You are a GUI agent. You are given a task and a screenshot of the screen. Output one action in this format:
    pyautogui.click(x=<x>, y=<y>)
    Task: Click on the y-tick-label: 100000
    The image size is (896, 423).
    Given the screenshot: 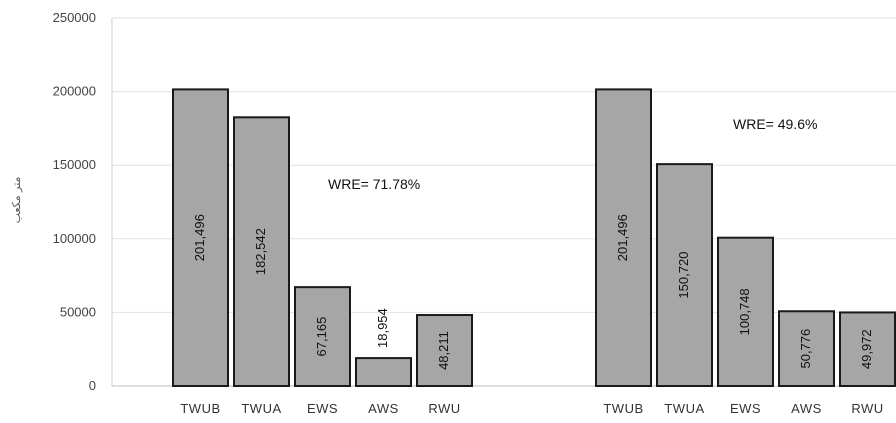 What is the action you would take?
    pyautogui.click(x=74, y=238)
    